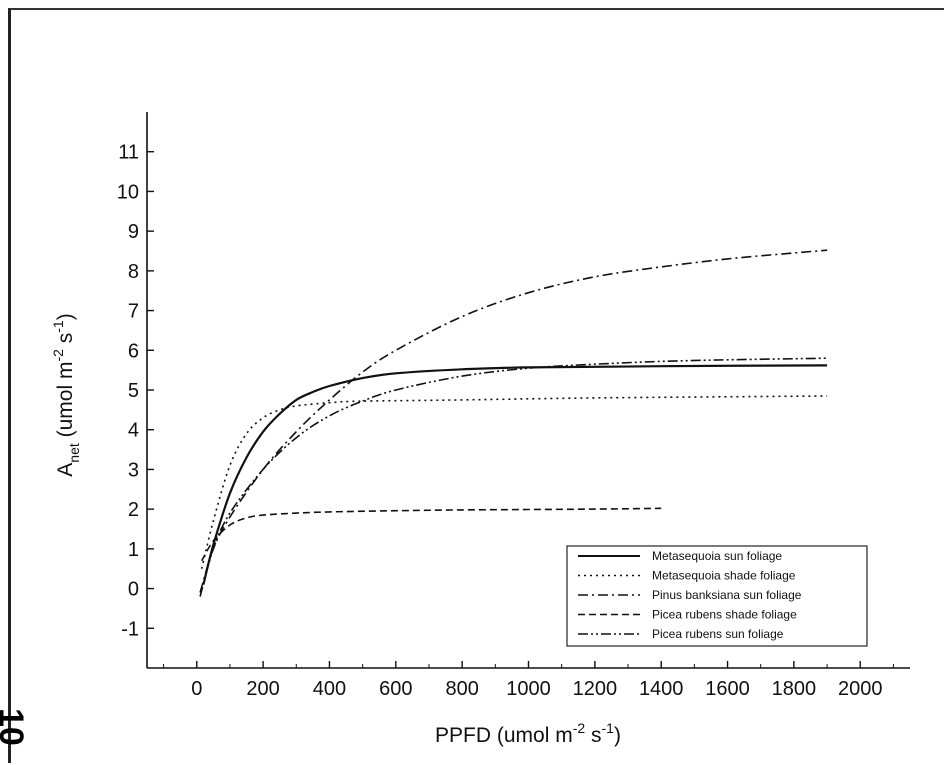 Image resolution: width=948 pixels, height=765 pixels. I want to click on y-tick-label: 0, so click(133, 590).